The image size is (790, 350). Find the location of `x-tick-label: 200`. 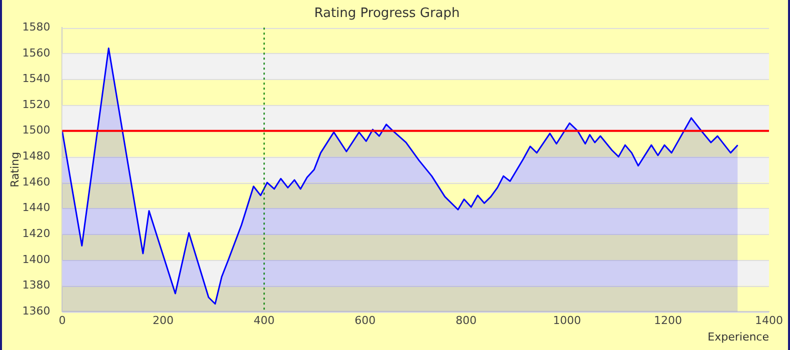

x-tick-label: 200 is located at coordinates (163, 321).